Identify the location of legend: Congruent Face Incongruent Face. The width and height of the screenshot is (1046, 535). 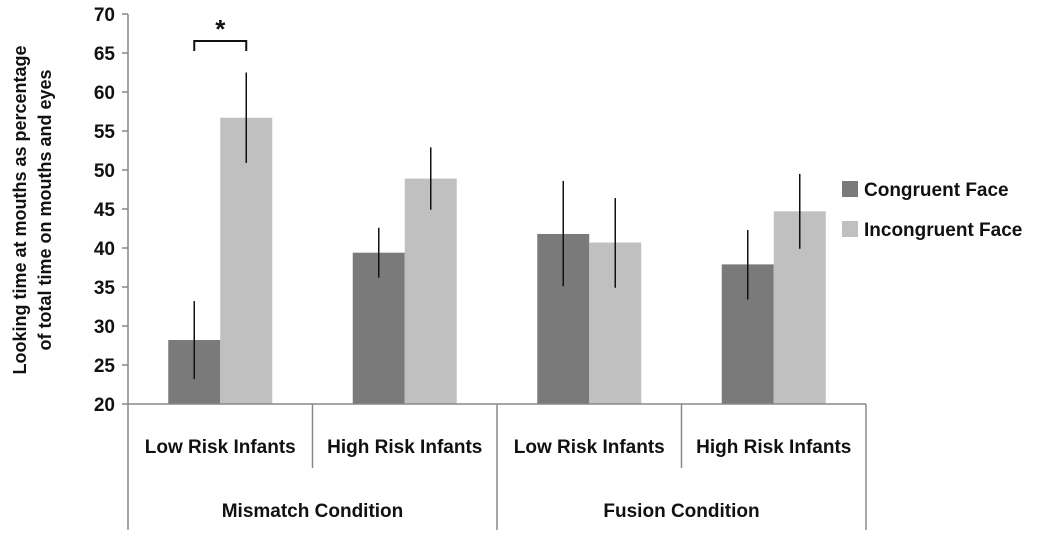
(932, 210).